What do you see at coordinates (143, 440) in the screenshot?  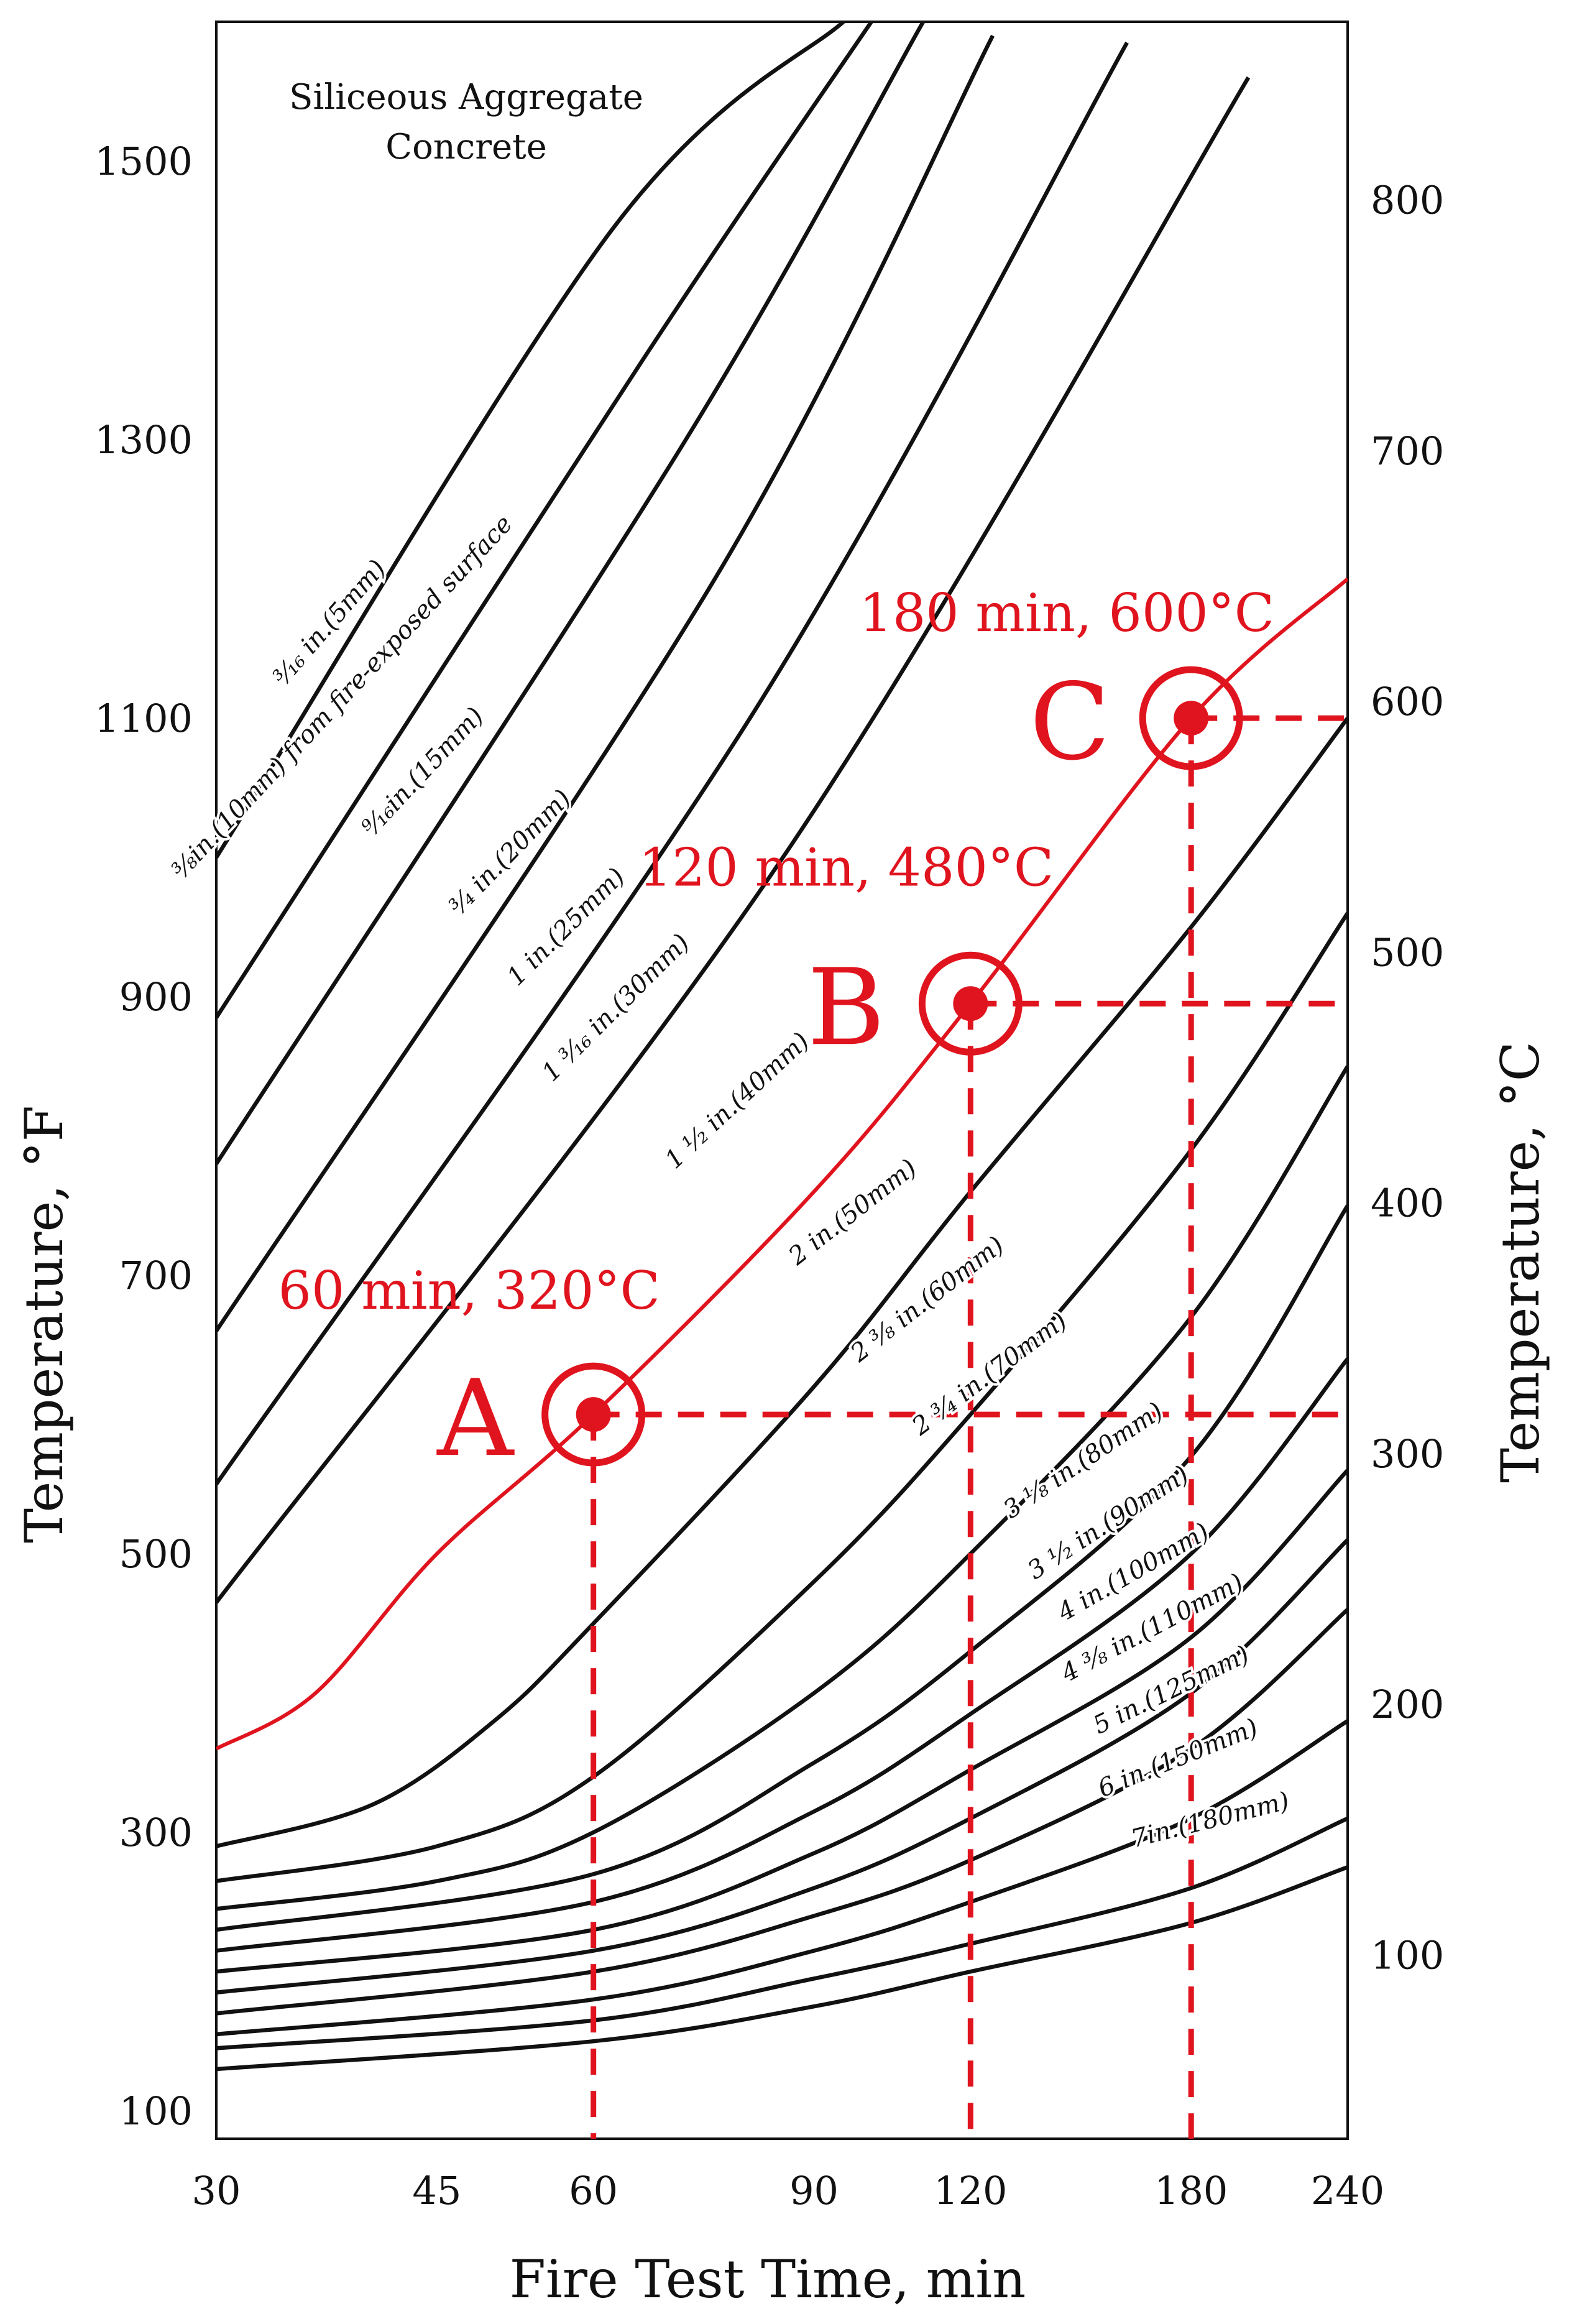 I see `y-tick-label-f-1300: 1300` at bounding box center [143, 440].